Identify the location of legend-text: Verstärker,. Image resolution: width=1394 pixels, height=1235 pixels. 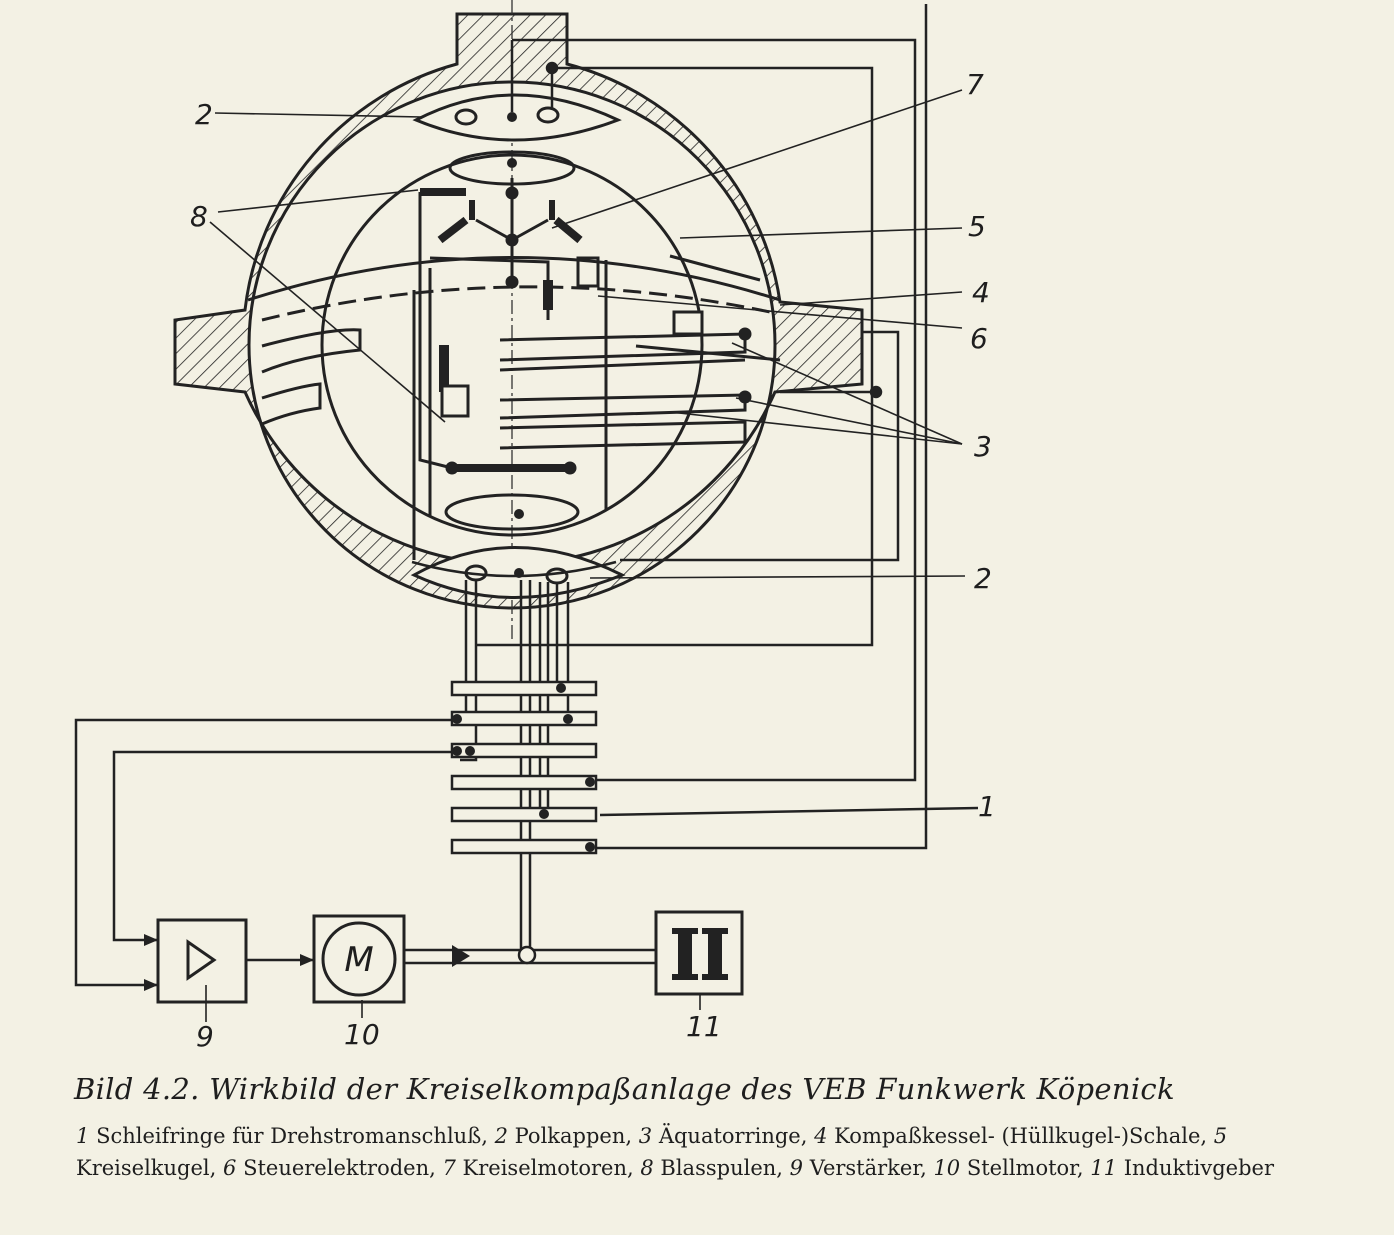
(868, 1168).